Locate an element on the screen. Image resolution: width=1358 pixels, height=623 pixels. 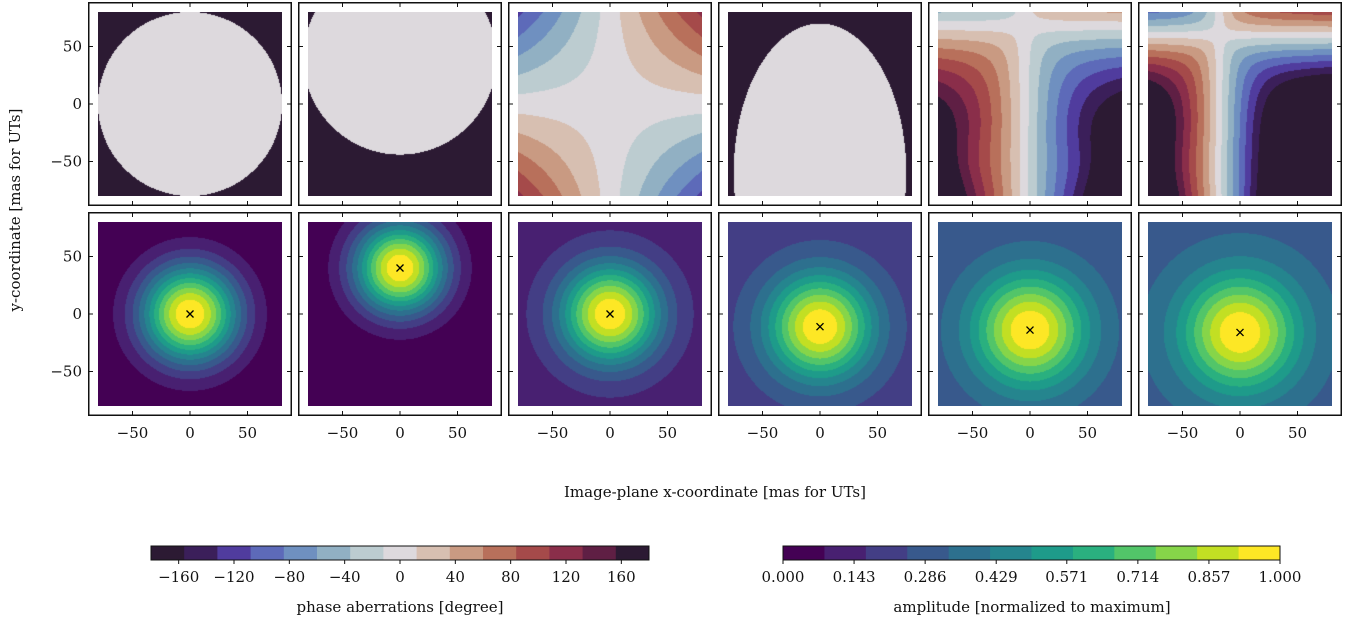
colorbar-tick-label: 0.286 is located at coordinates (925, 577).